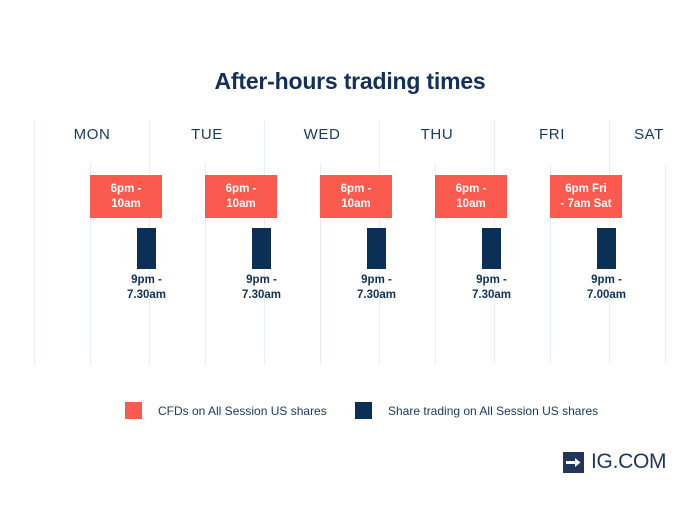  I want to click on legend-item-share-trading: Share trading on All Session US shares, so click(476, 410).